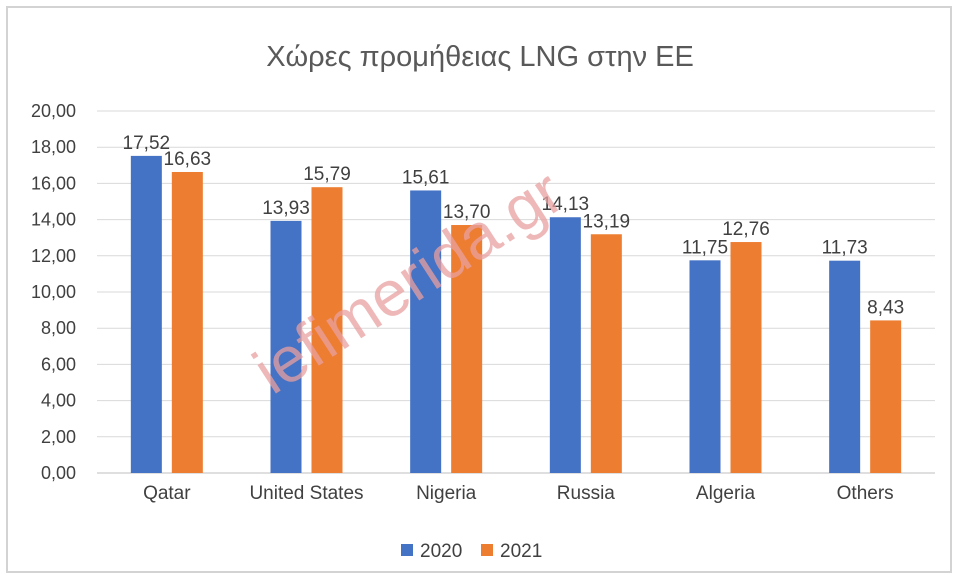  Describe the element at coordinates (58, 364) in the screenshot. I see `y-tick-label: 6,00` at that location.